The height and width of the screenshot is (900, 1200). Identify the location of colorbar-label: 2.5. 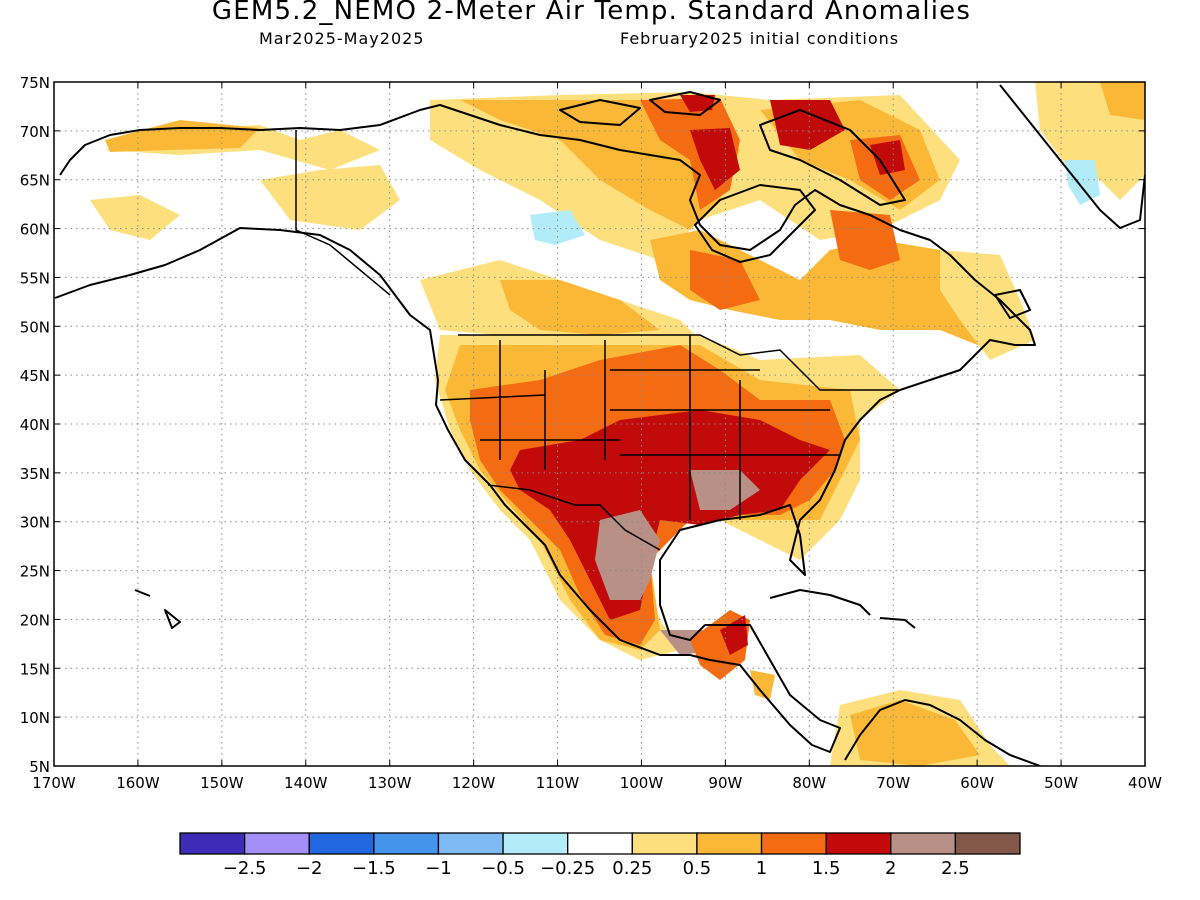
(955, 868).